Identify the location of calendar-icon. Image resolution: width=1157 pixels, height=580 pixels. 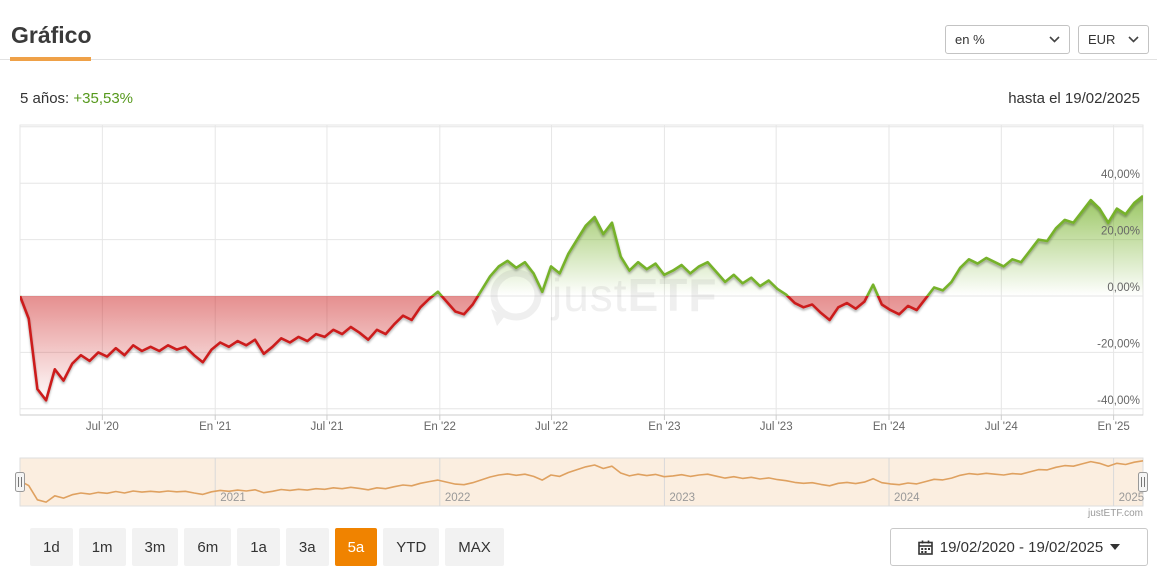
(925, 547).